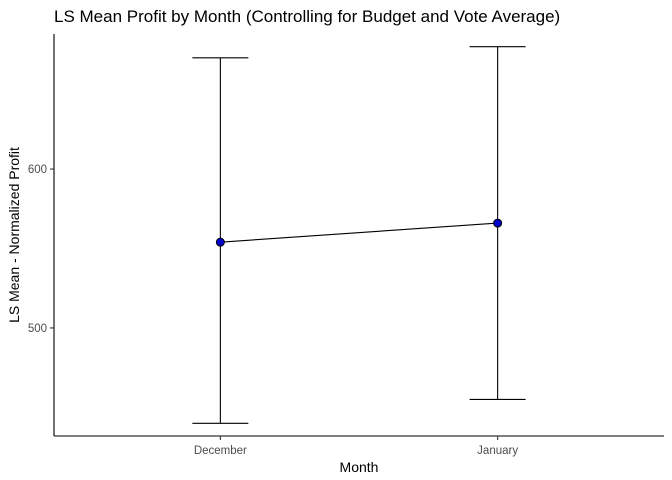 Image resolution: width=672 pixels, height=480 pixels. I want to click on x-axis-ticks: December January, so click(356, 446).